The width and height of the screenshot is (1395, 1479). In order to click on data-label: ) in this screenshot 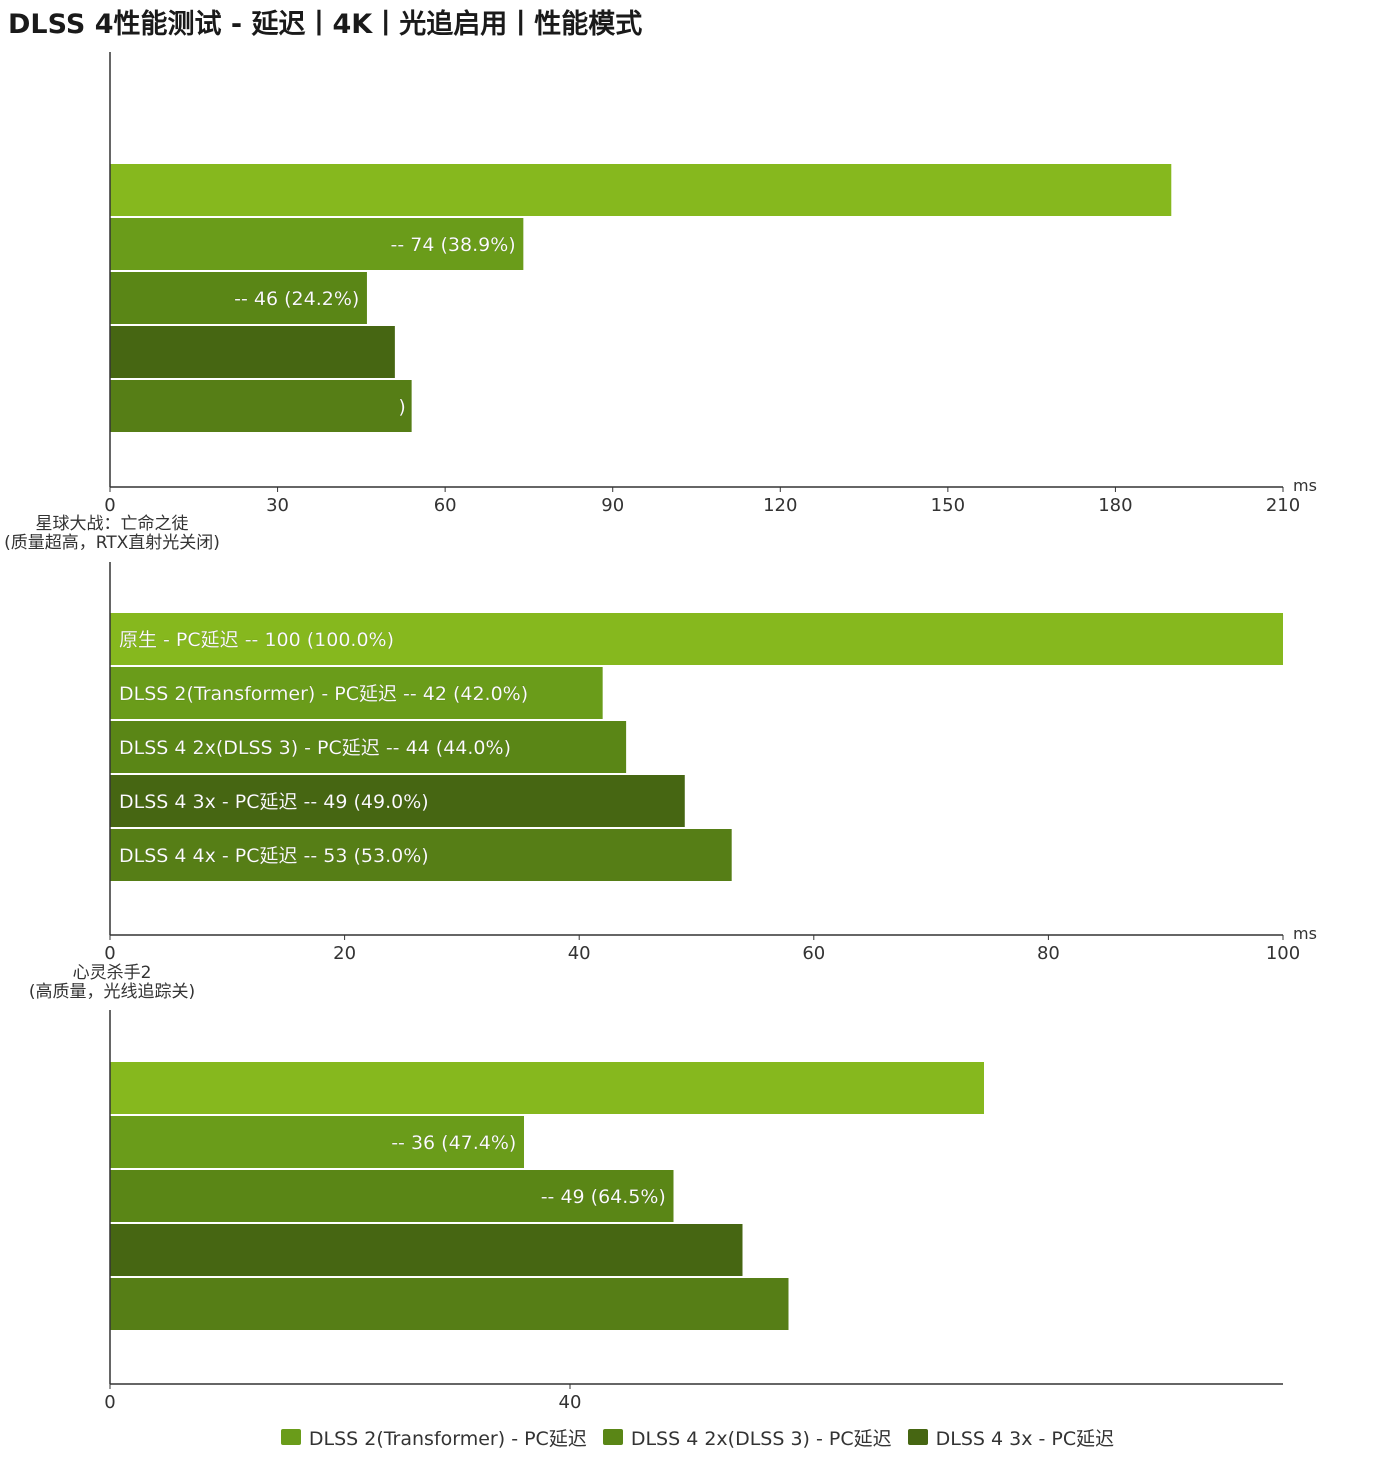, I will do `click(401, 407)`.